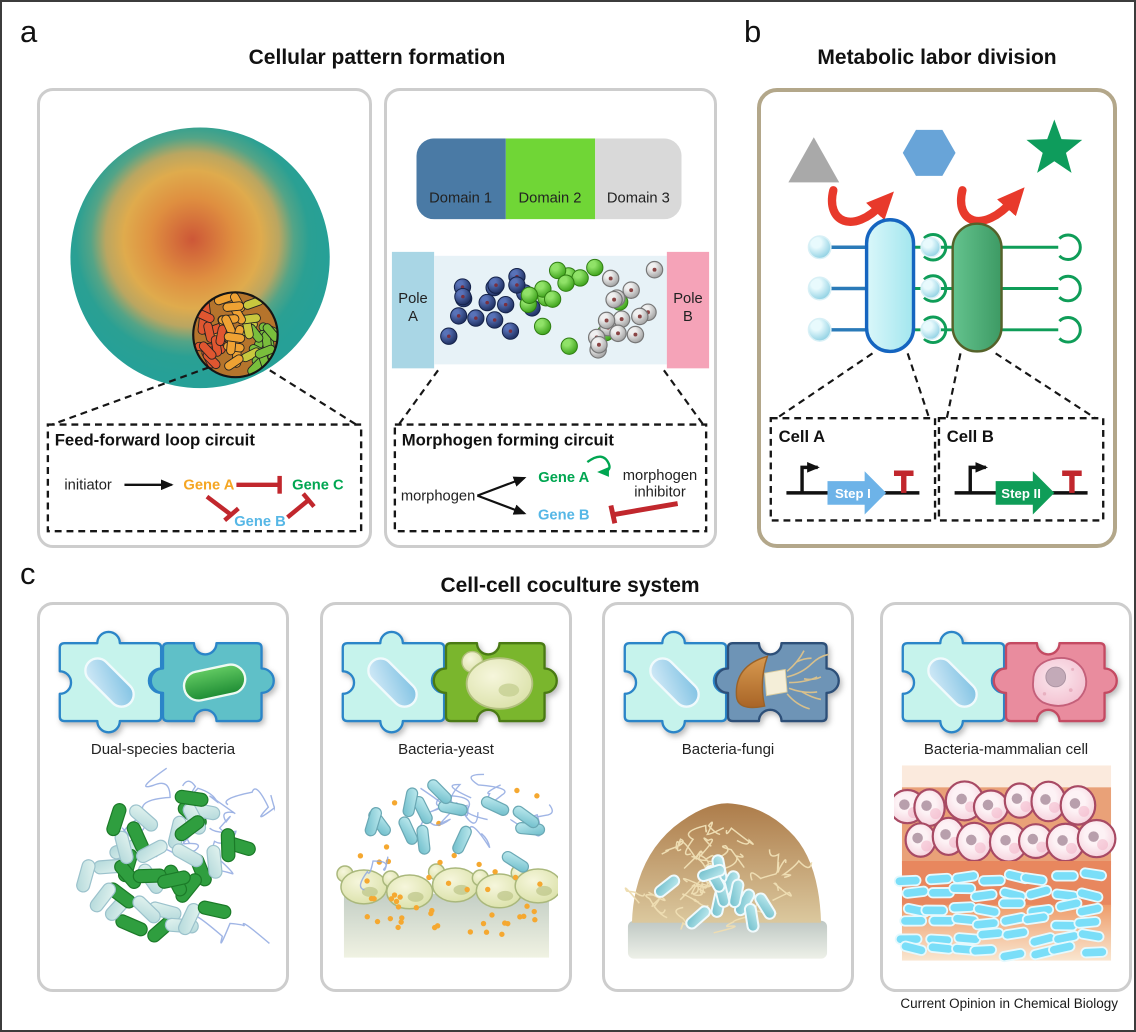 The height and width of the screenshot is (1032, 1136). I want to click on yeast-layer, so click(447, 886).